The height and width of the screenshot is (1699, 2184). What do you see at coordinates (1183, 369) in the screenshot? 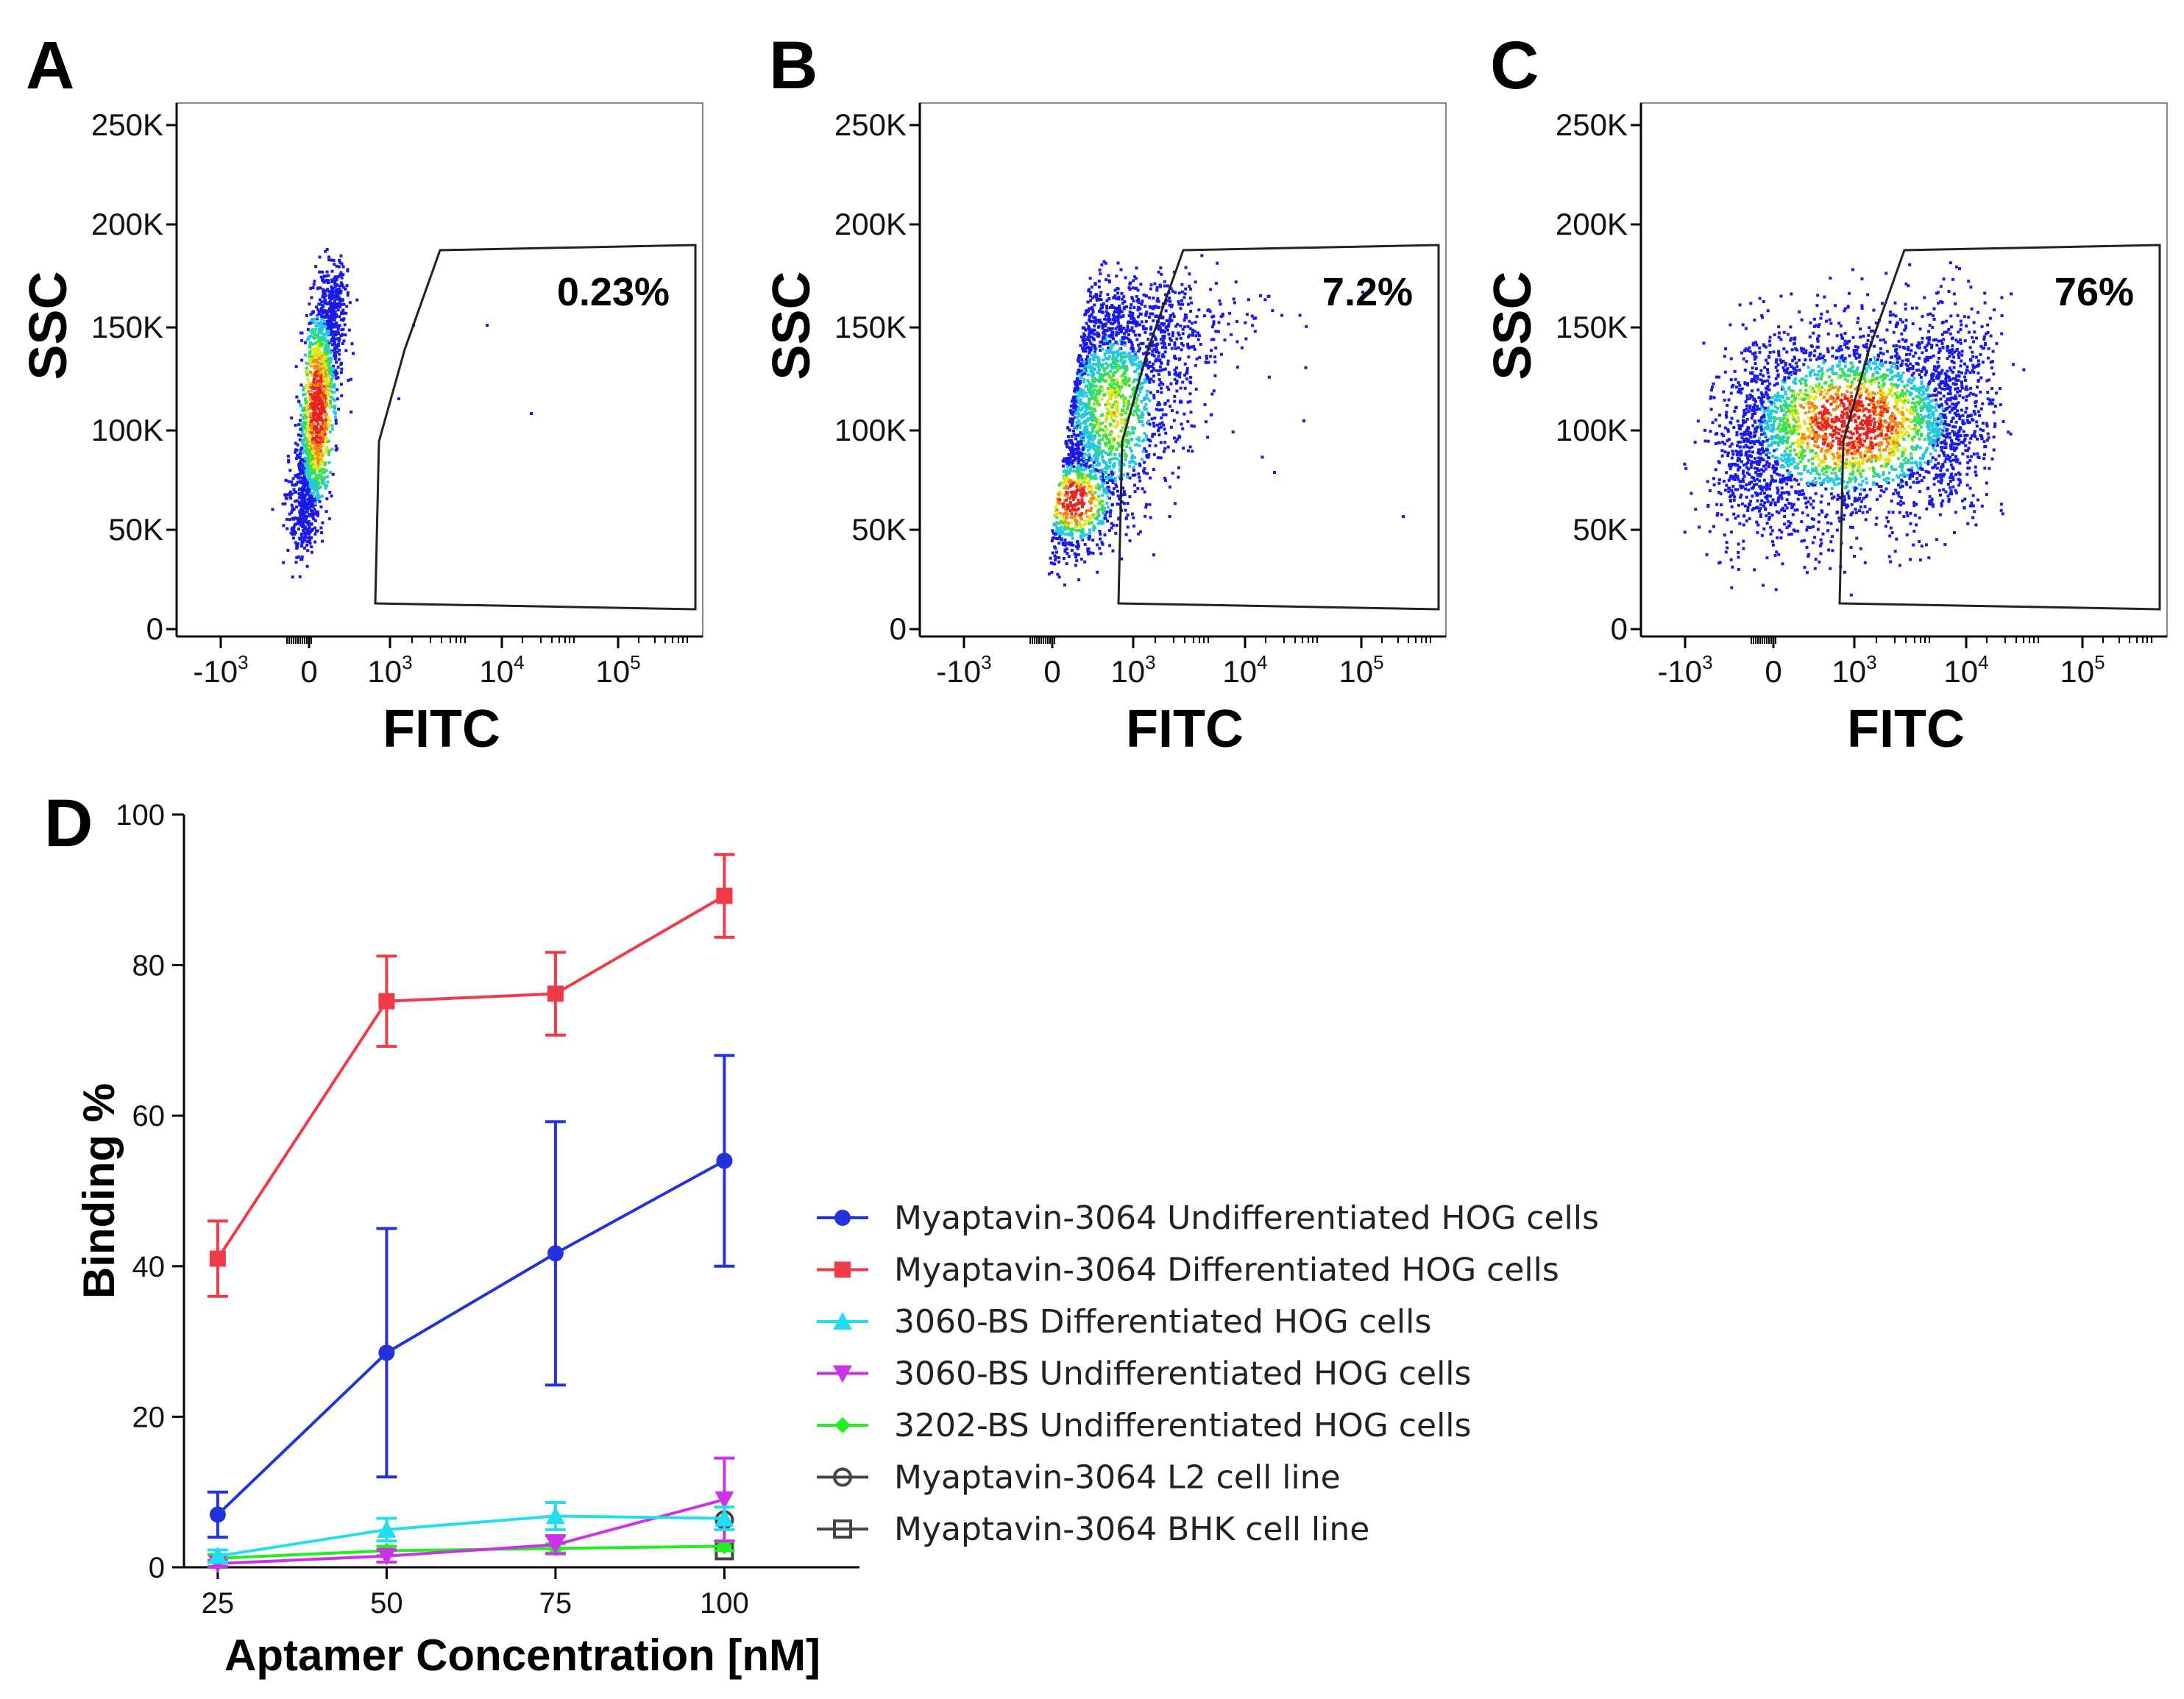
I see `plot-frame` at bounding box center [1183, 369].